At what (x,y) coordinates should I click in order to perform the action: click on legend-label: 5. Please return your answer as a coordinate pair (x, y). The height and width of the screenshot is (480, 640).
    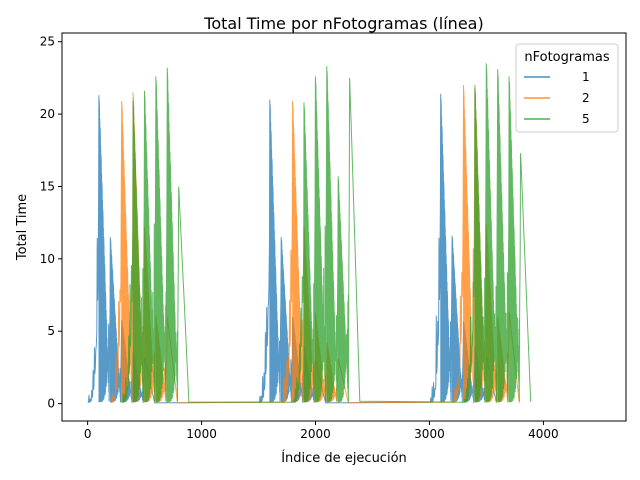
    Looking at the image, I should click on (586, 119).